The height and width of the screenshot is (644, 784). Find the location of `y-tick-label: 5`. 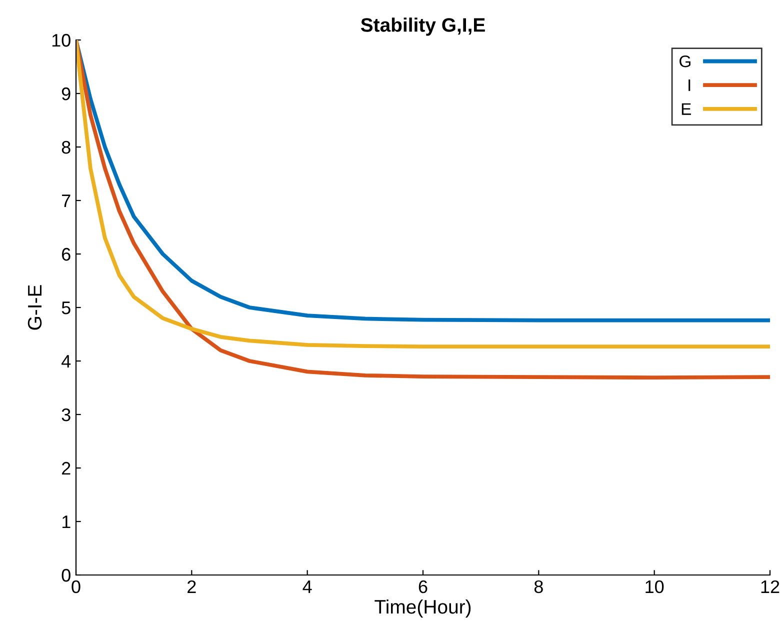

y-tick-label: 5 is located at coordinates (66, 308).